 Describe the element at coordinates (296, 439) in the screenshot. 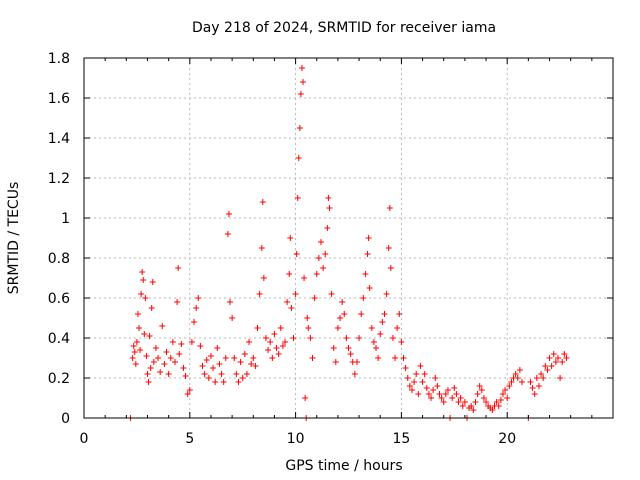

I see `x-tick-label: 10` at that location.